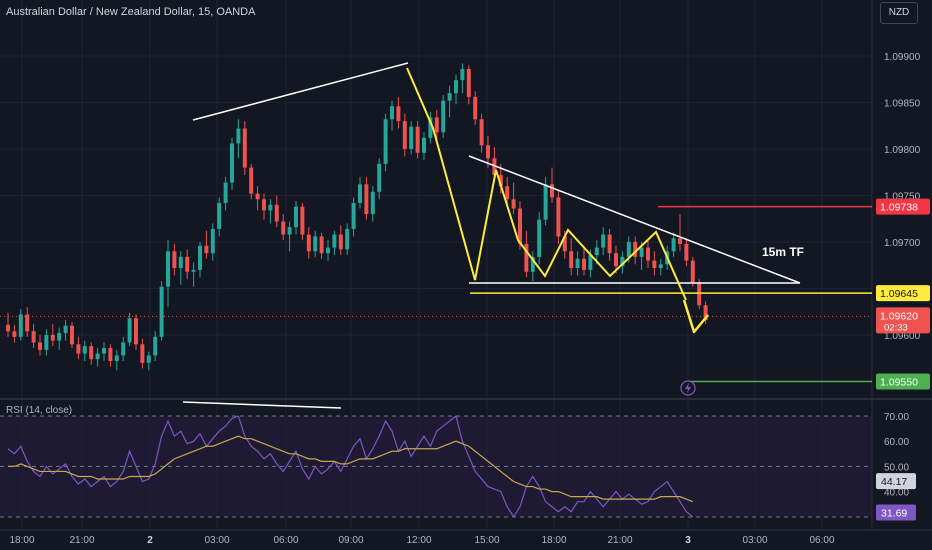 The image size is (932, 550). Describe the element at coordinates (899, 294) in the screenshot. I see `yellow-level-tag: 1.09645` at that location.